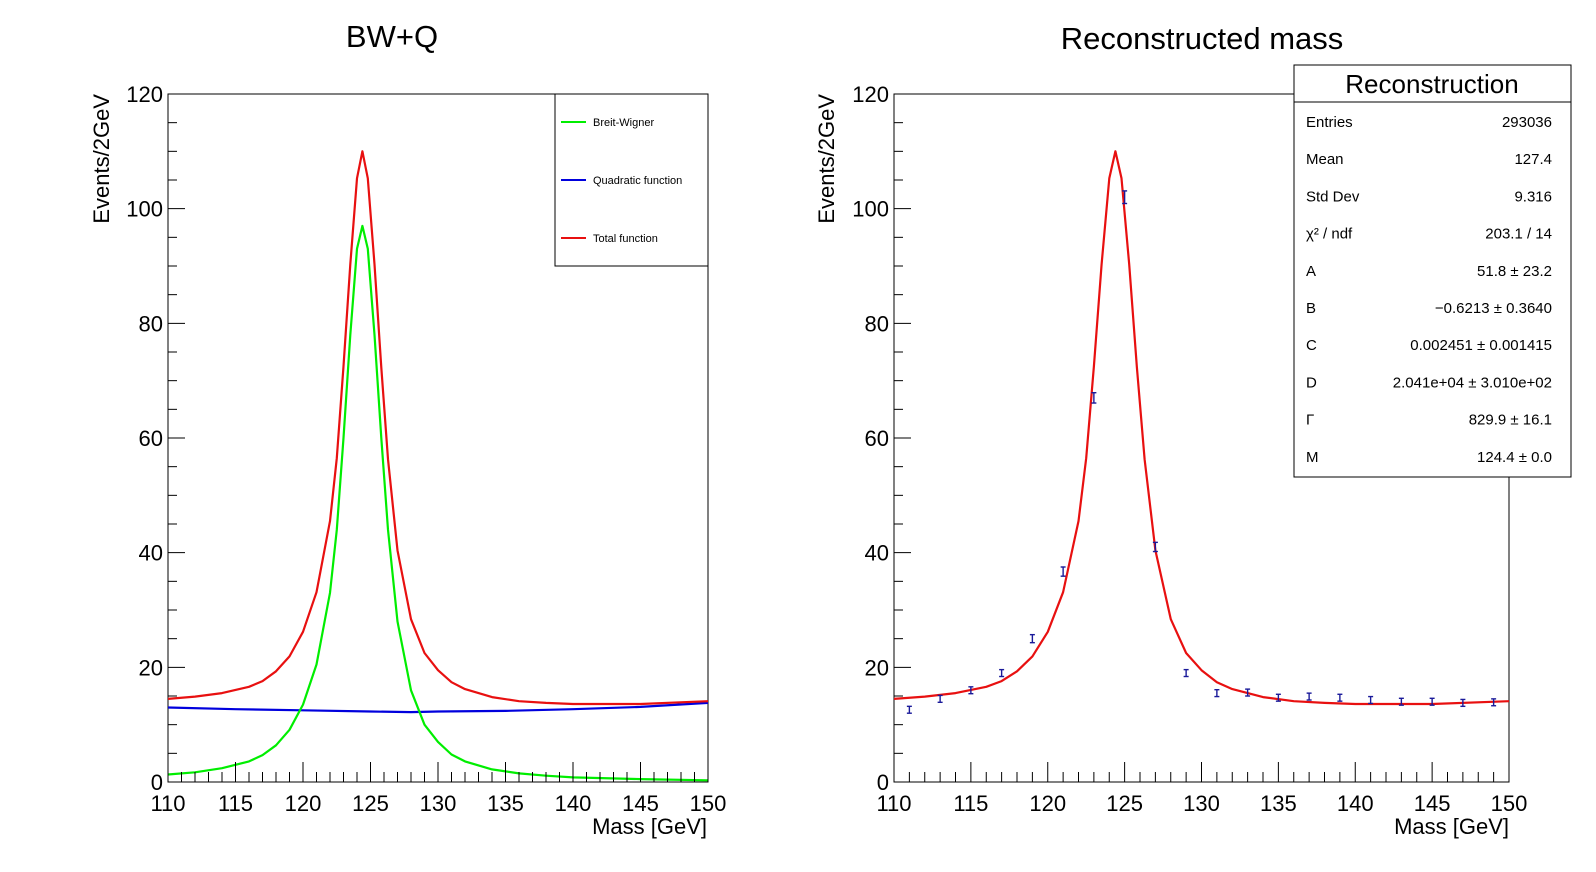 This screenshot has height=872, width=1596. I want to click on legend-label-quadratic: Quadratic function, so click(637, 181).